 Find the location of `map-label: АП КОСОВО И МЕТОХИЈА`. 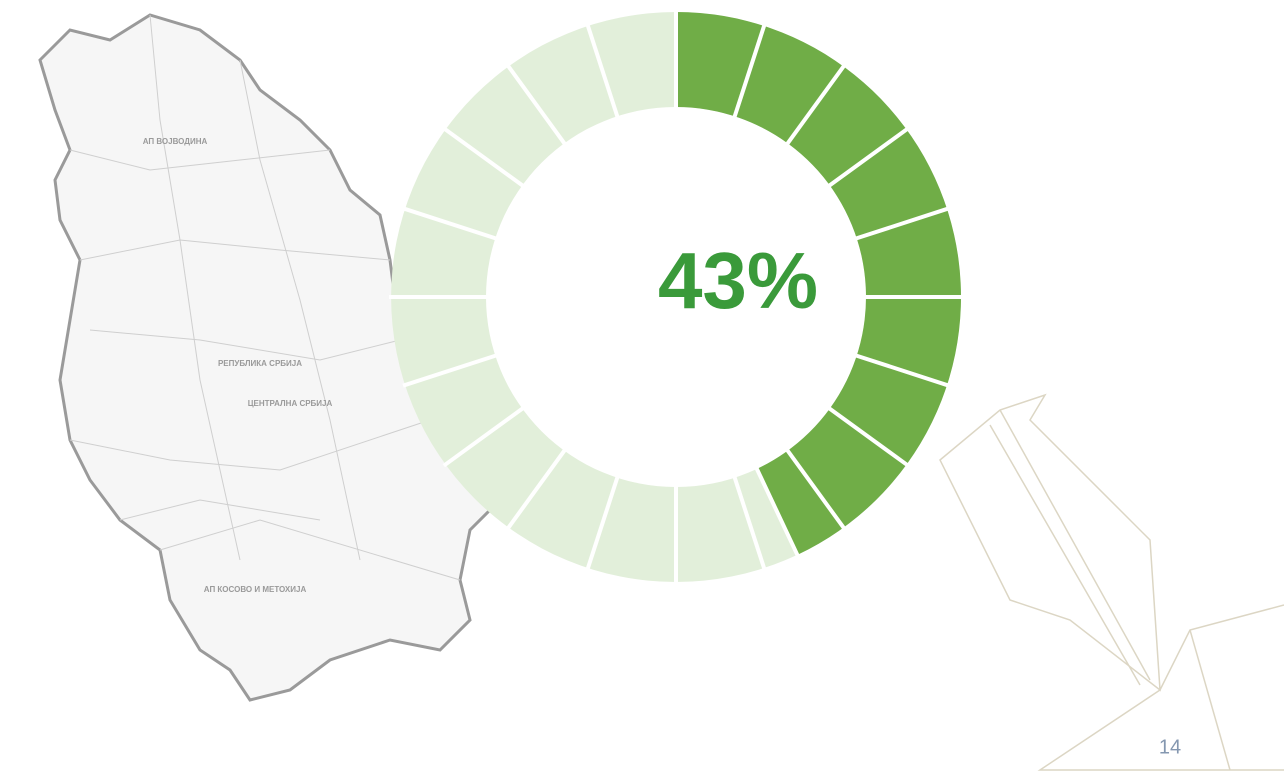

map-label: АП КОСОВО И МЕТОХИЈА is located at coordinates (255, 589).